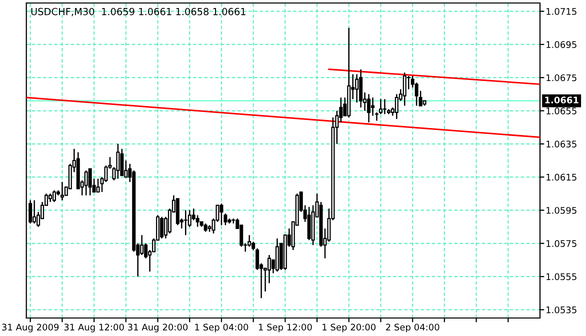  What do you see at coordinates (561, 144) in the screenshot?
I see `y-tick-label: 1.0635` at bounding box center [561, 144].